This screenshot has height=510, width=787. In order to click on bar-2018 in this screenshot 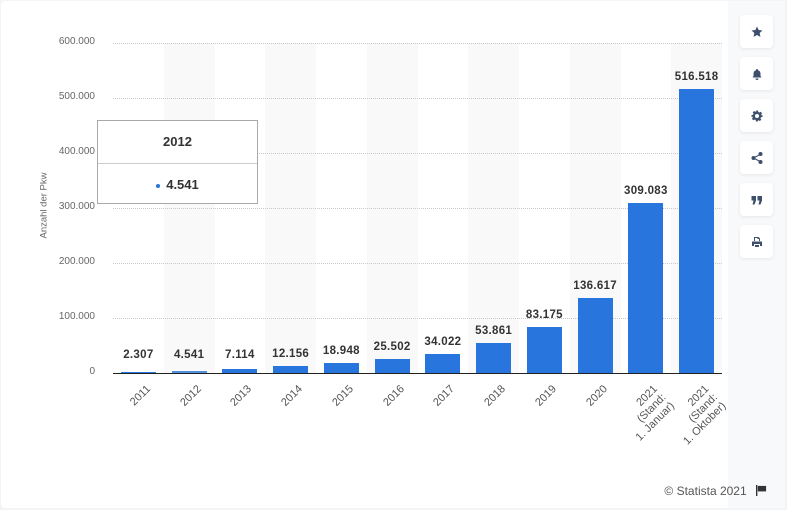, I will do `click(494, 358)`.